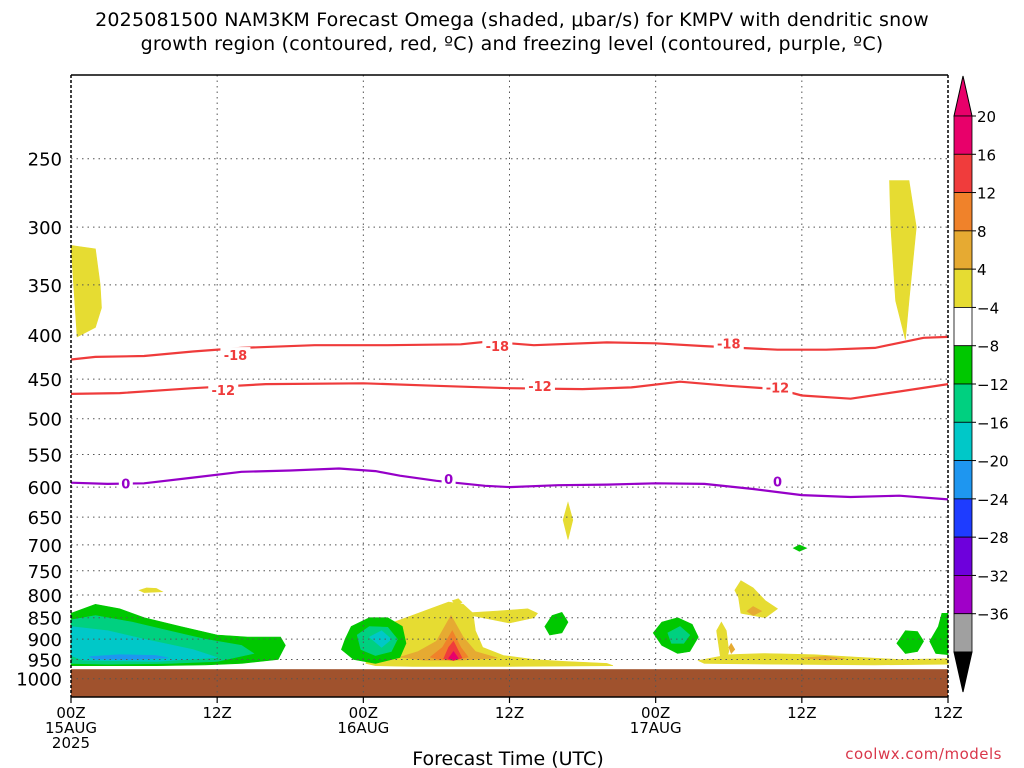 The image size is (1024, 768). What do you see at coordinates (656, 728) in the screenshot?
I see `x-tick-label-48-1: 17AUG` at bounding box center [656, 728].